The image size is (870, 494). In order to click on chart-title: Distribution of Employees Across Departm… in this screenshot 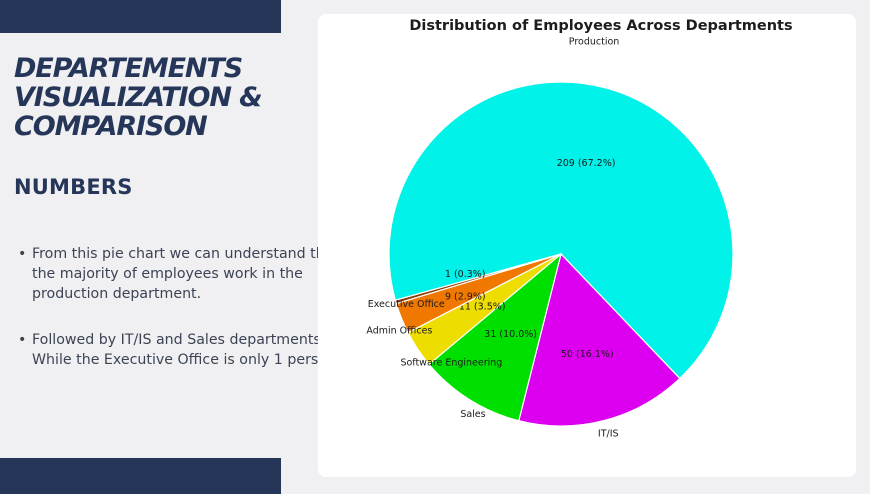, I will do `click(601, 26)`.